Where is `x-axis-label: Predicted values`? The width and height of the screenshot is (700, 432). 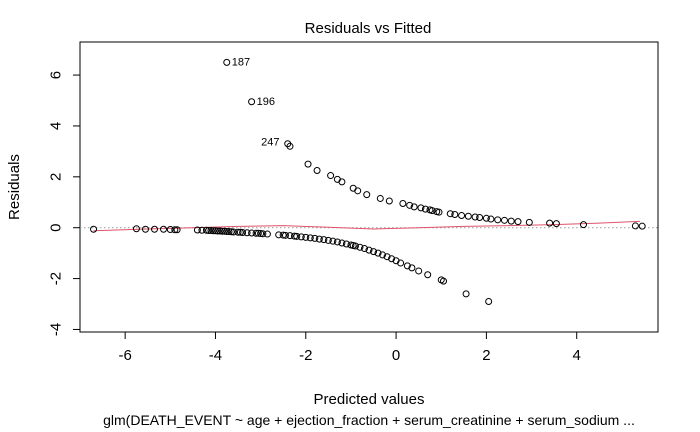 x-axis-label: Predicted values is located at coordinates (369, 399).